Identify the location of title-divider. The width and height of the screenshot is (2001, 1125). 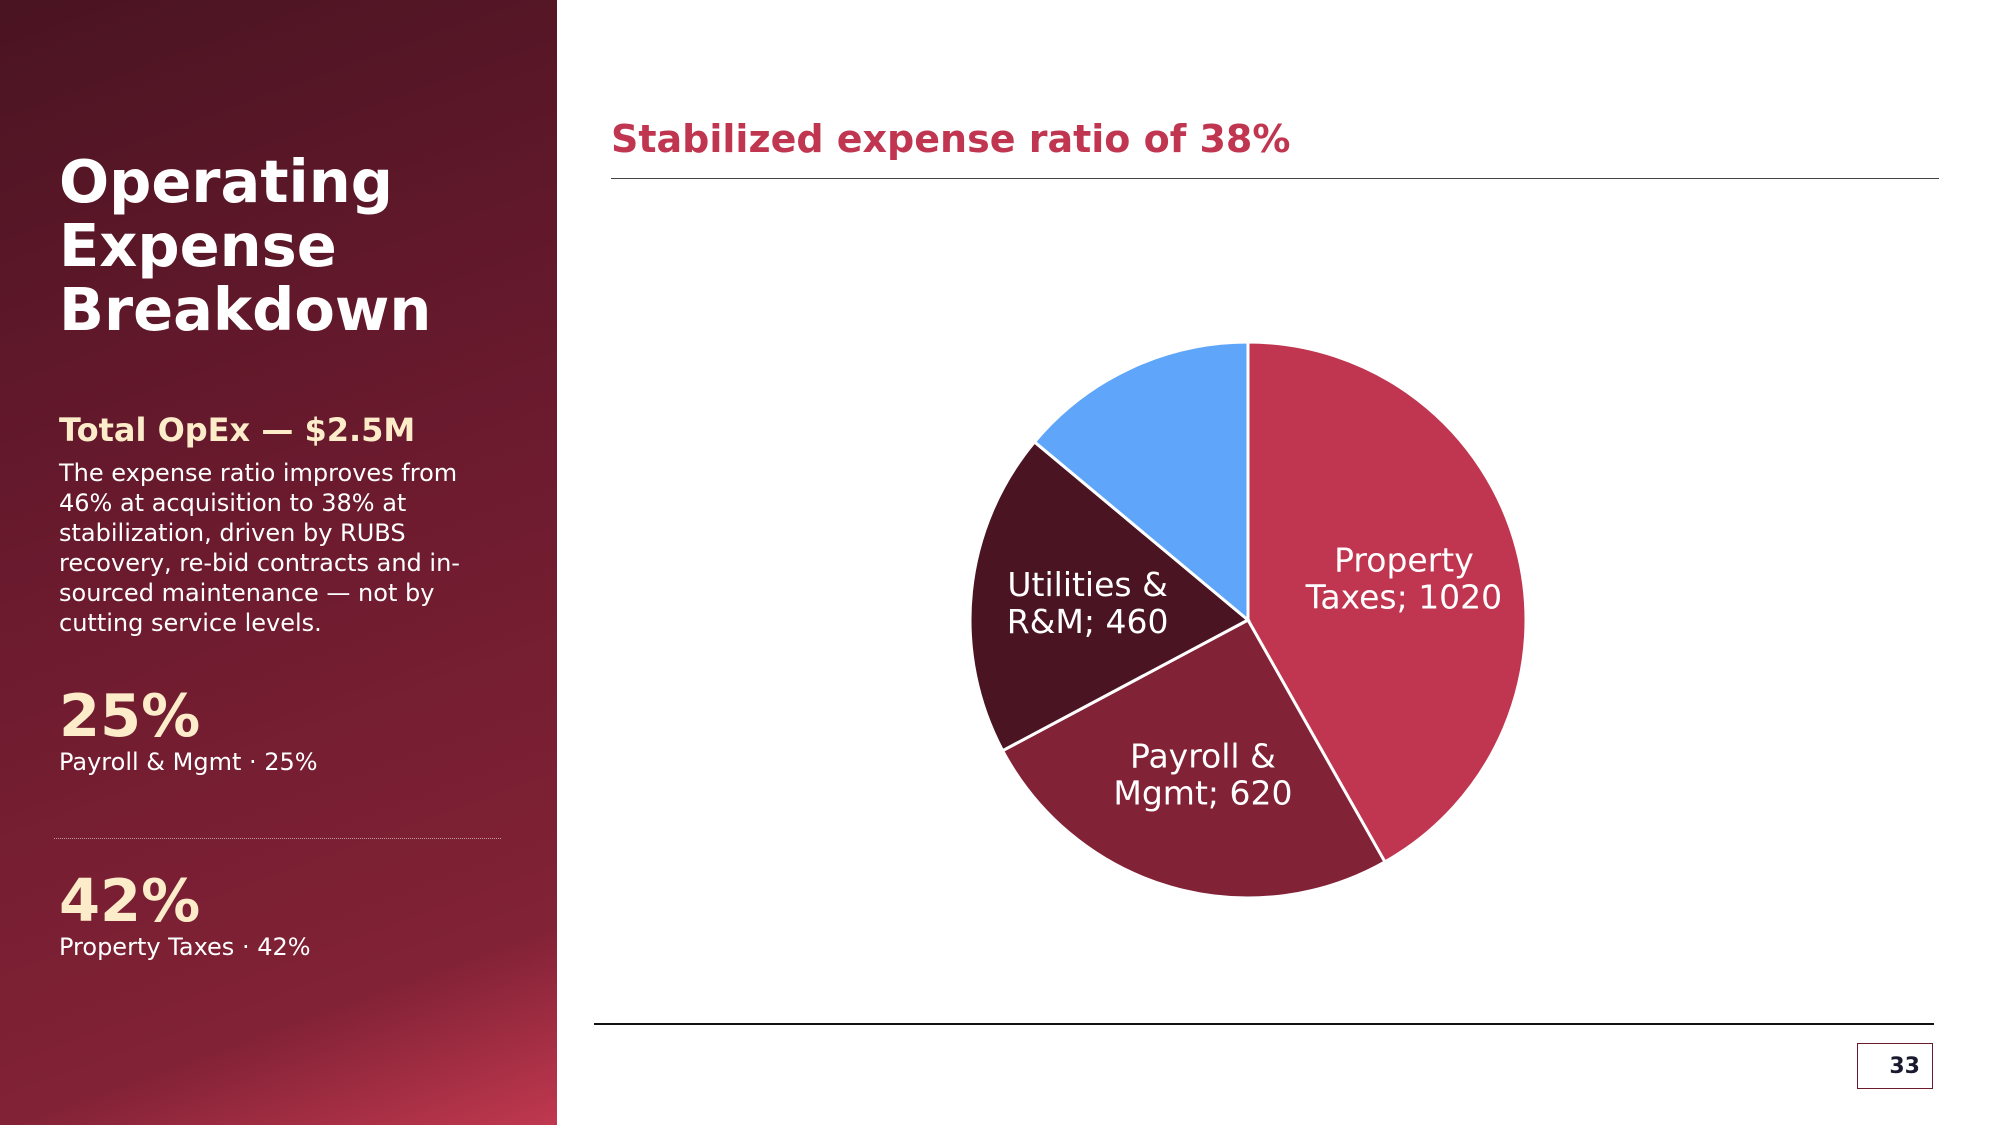
(1275, 178).